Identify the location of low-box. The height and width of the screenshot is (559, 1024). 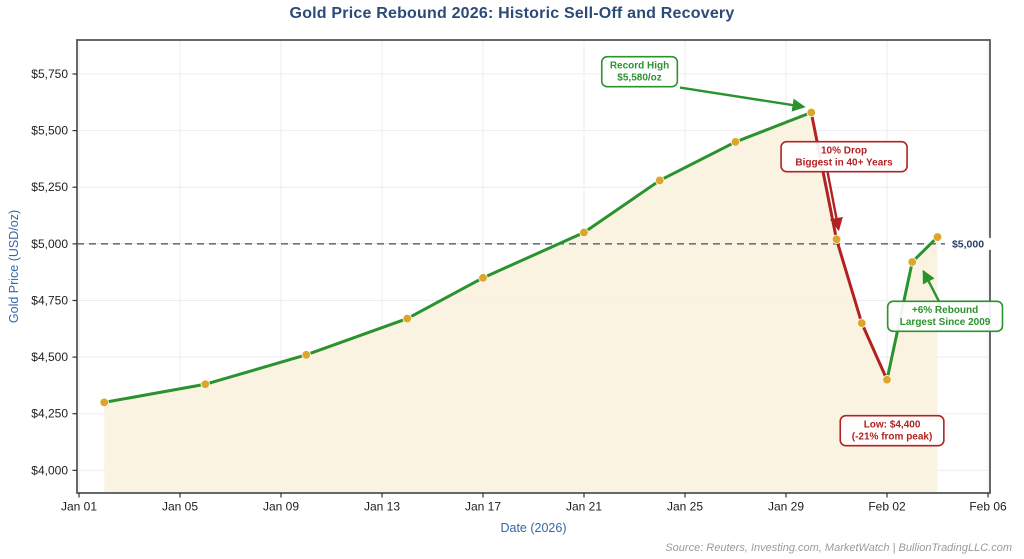
(892, 430).